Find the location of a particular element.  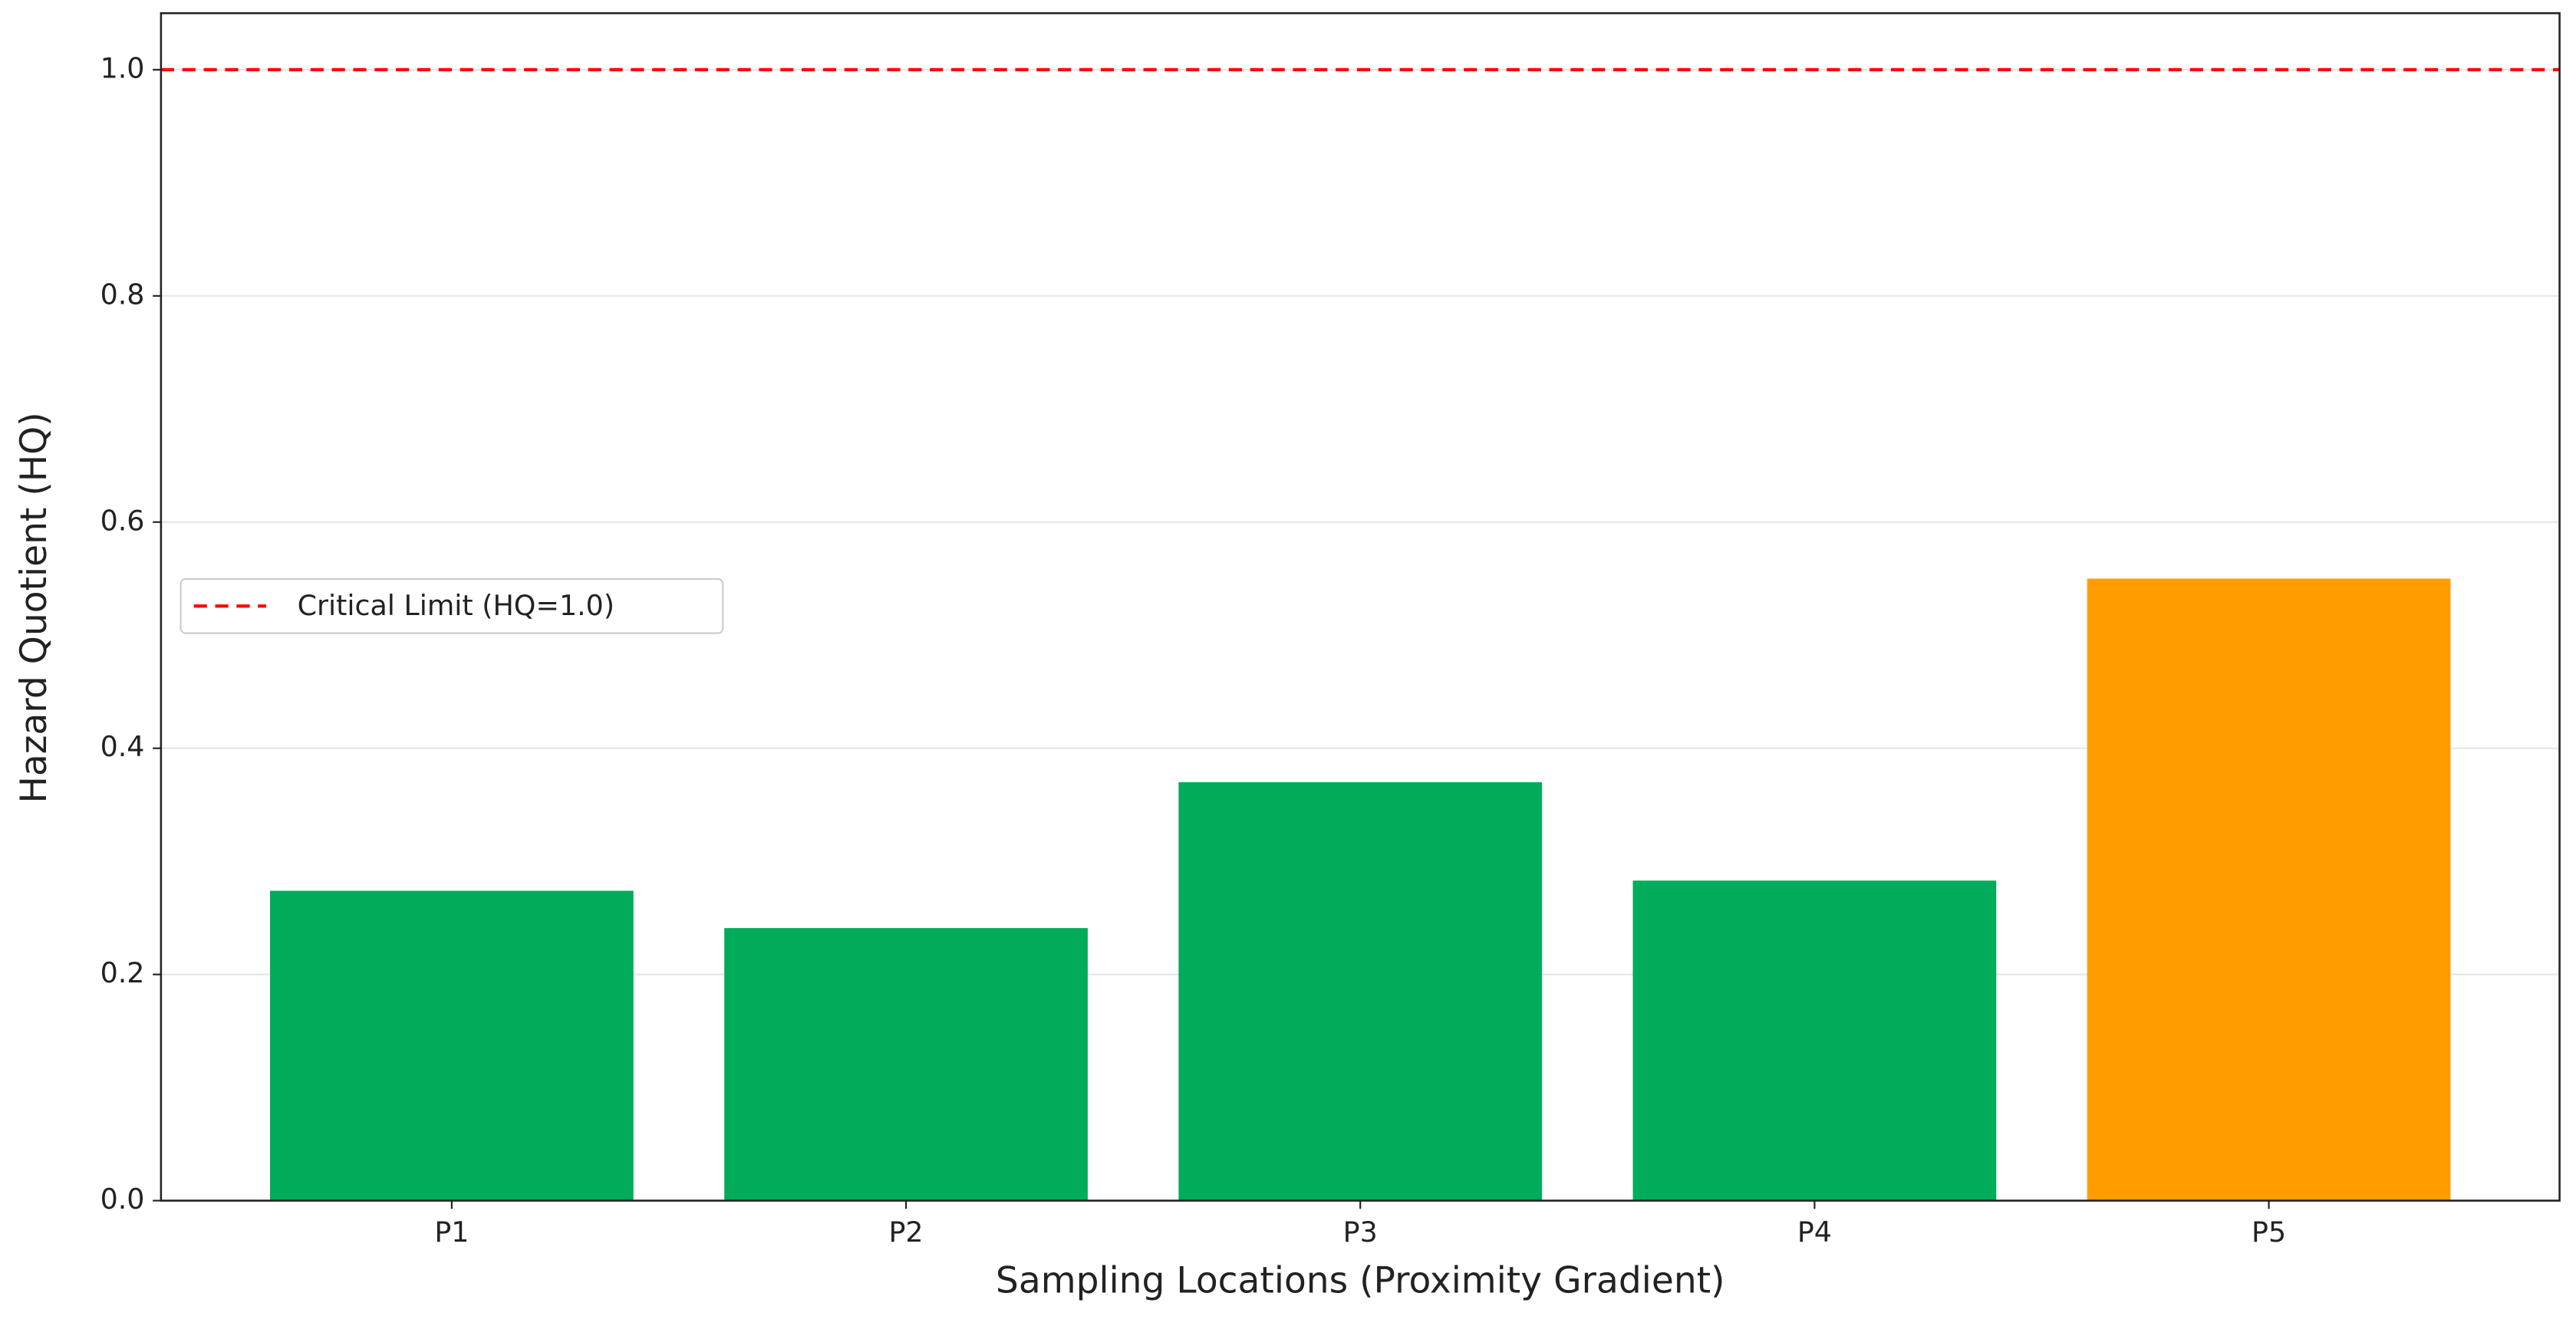

x-tick-label: P1 is located at coordinates (451, 1232).